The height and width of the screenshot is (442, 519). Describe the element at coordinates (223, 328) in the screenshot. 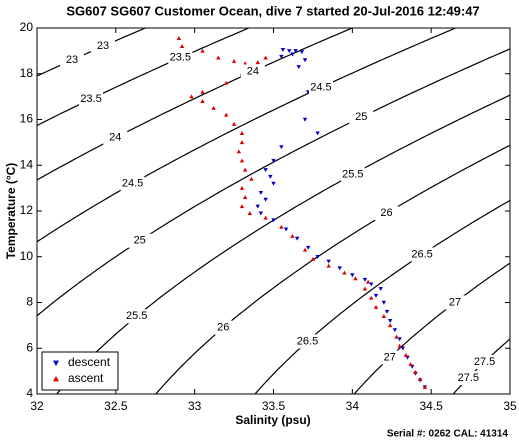

I see `contour-label: 26` at that location.